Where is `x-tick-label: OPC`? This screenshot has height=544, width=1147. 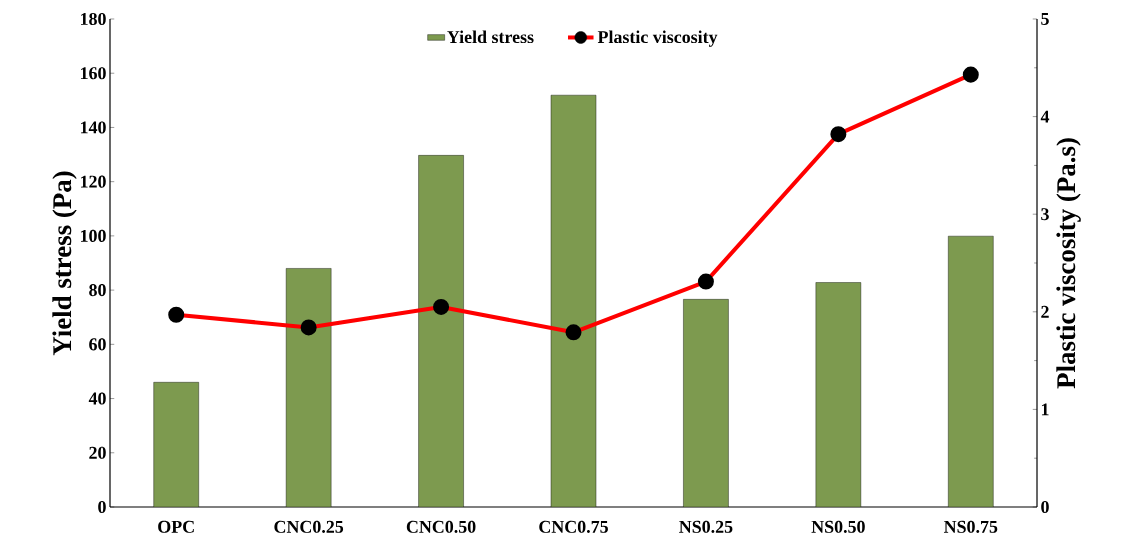 x-tick-label: OPC is located at coordinates (176, 526).